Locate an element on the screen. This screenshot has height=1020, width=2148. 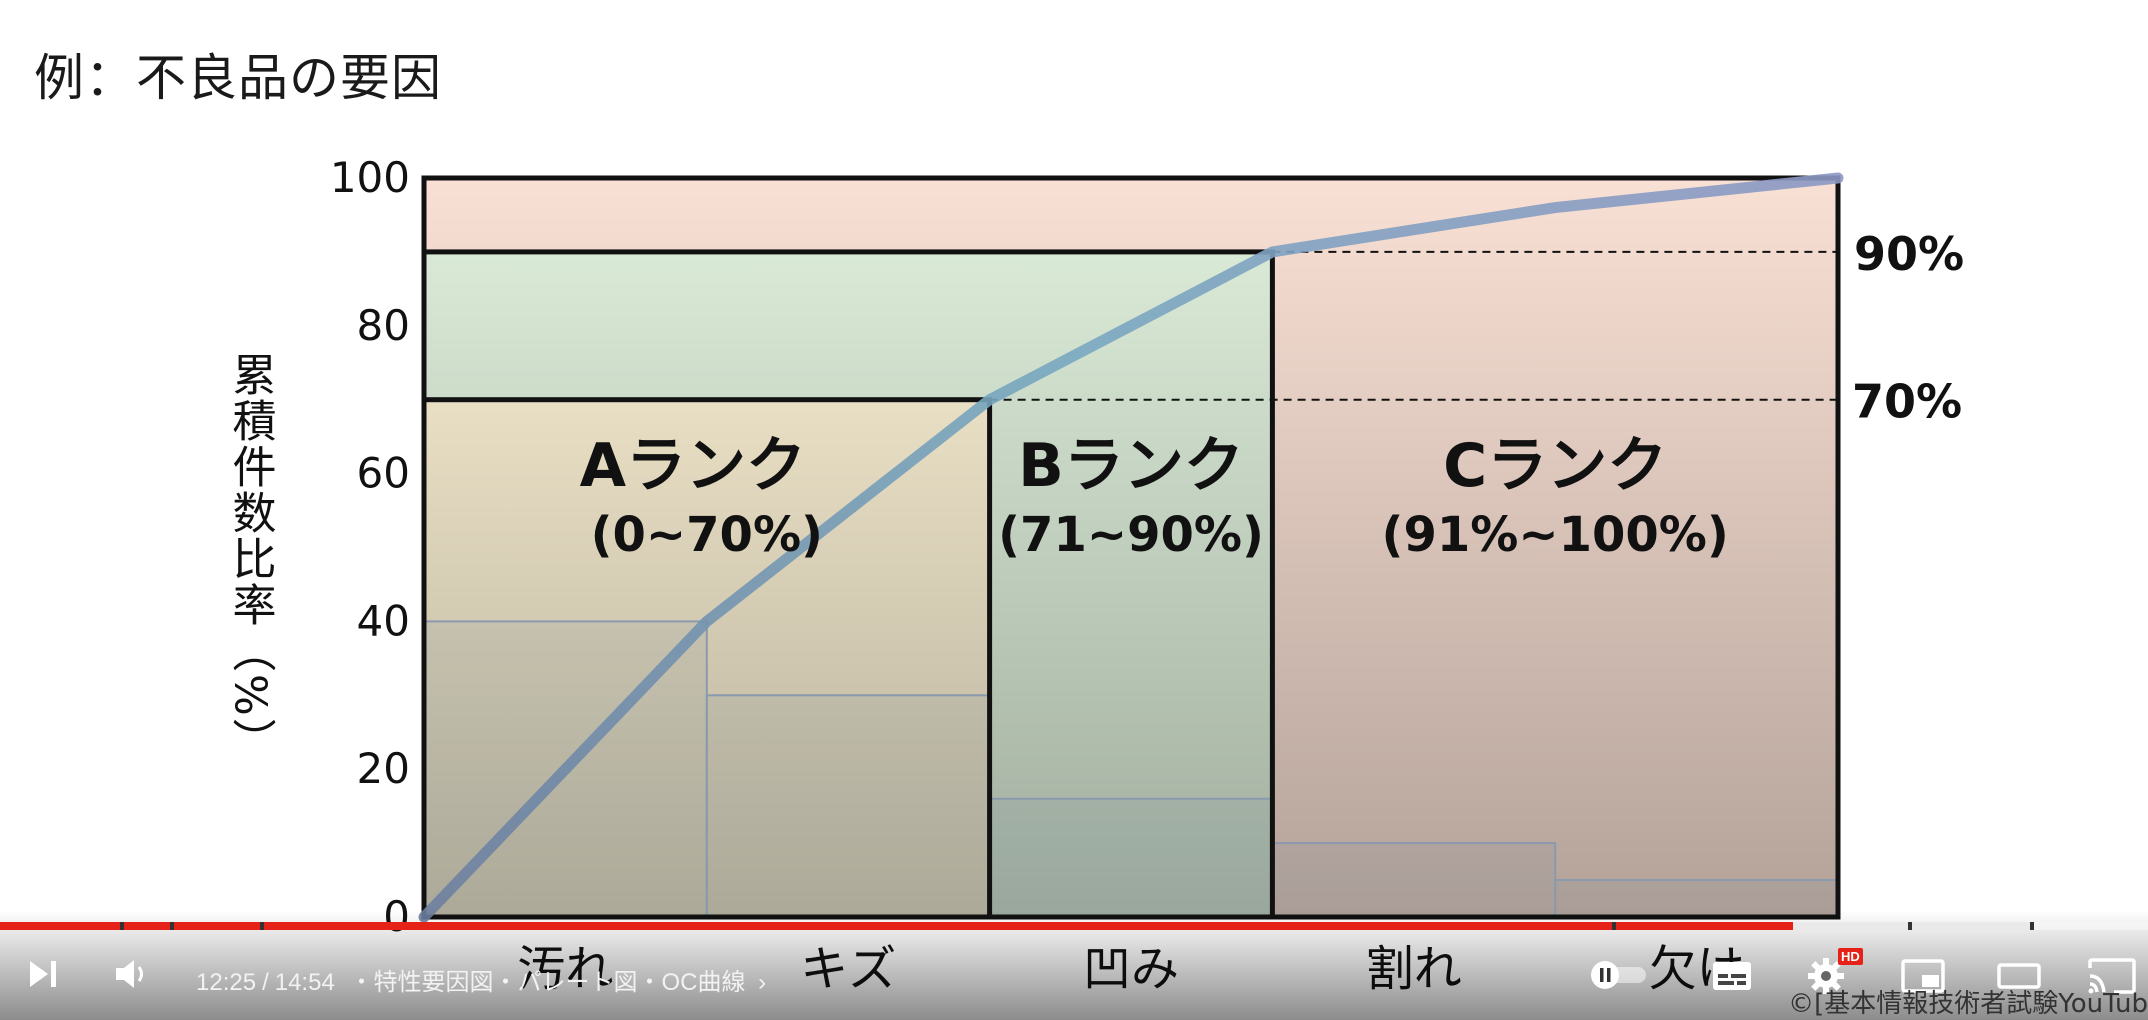
threshold-70-label: 70% is located at coordinates (1907, 402).